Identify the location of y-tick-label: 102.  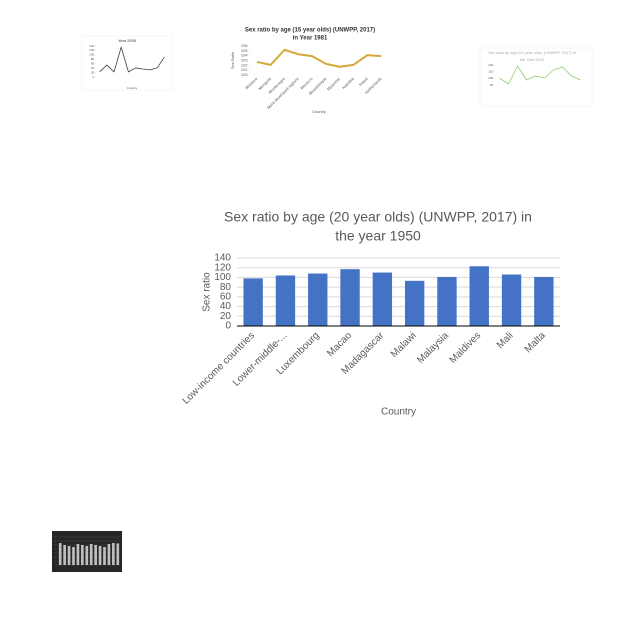
(244, 64).